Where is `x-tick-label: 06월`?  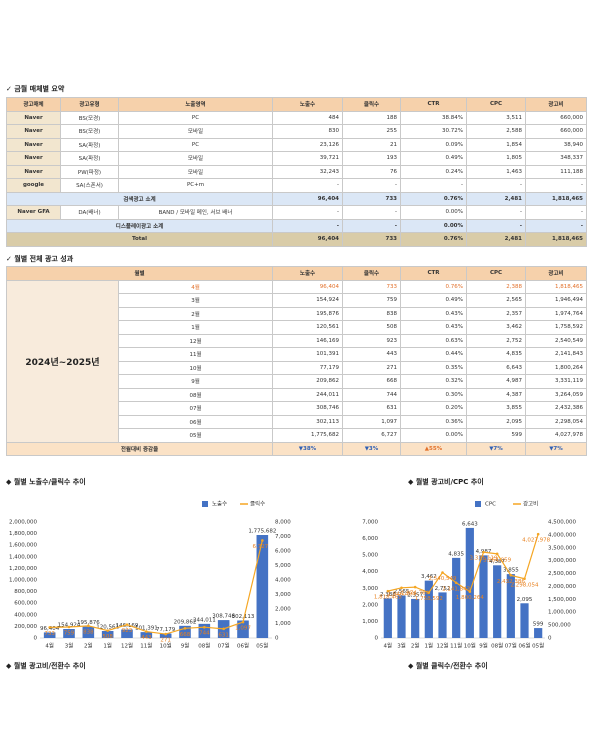
x-tick-label: 06월 is located at coordinates (524, 646).